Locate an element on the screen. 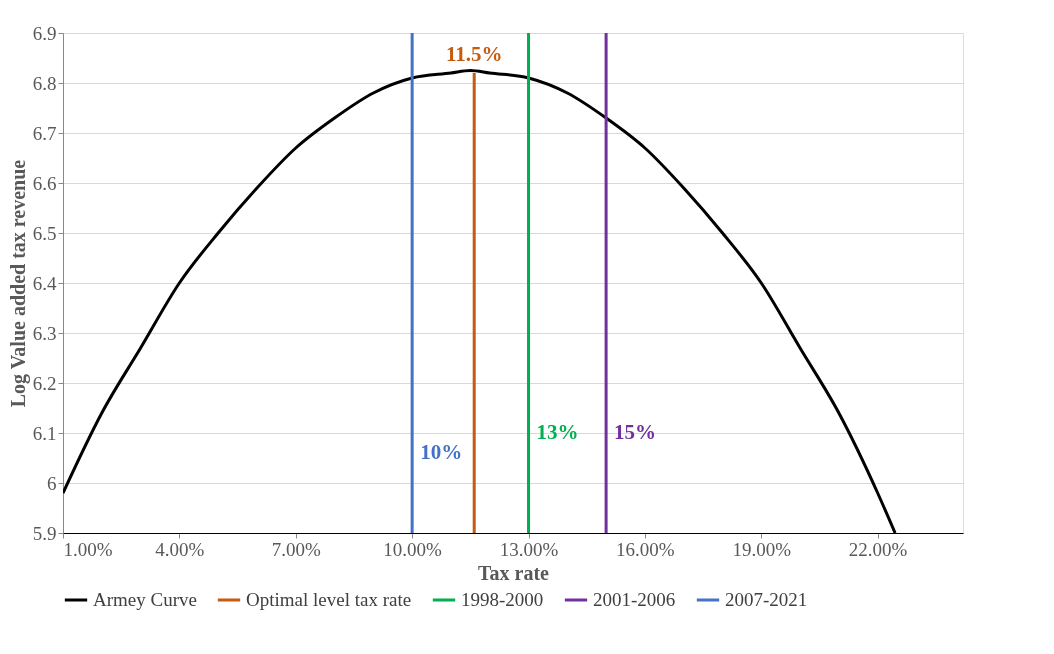 The width and height of the screenshot is (1054, 654). x-axis-title: Tax rate is located at coordinates (514, 572).